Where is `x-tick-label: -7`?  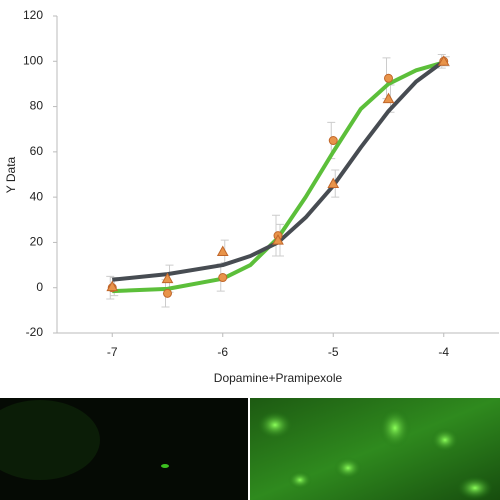
x-tick-label: -7 is located at coordinates (112, 352).